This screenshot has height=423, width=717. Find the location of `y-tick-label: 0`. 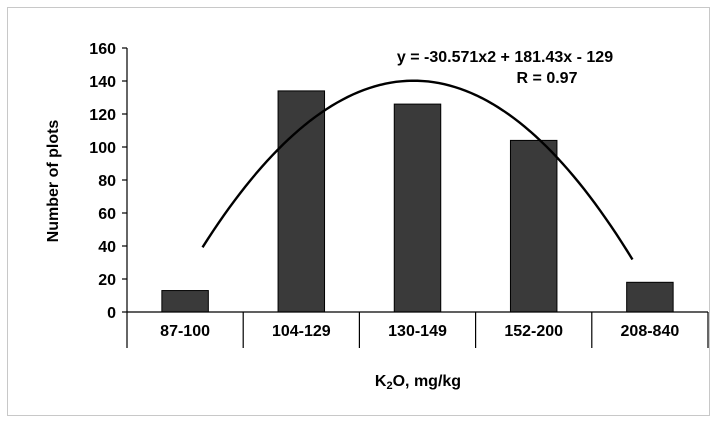

y-tick-label: 0 is located at coordinates (111, 313).